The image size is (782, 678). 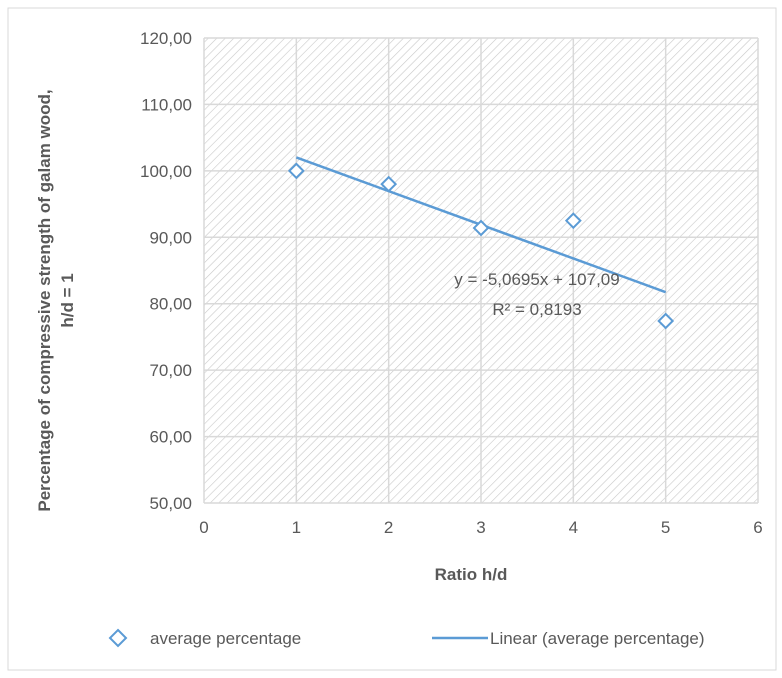 What do you see at coordinates (388, 527) in the screenshot?
I see `x-tick-label: 2` at bounding box center [388, 527].